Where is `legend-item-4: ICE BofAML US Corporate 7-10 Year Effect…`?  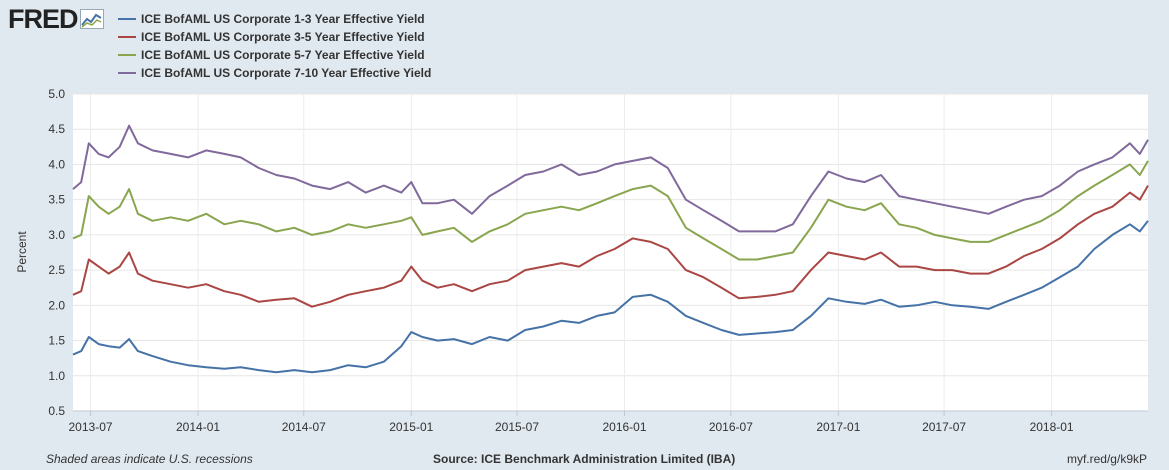
legend-item-4: ICE BofAML US Corporate 7-10 Year Effect… is located at coordinates (274, 73).